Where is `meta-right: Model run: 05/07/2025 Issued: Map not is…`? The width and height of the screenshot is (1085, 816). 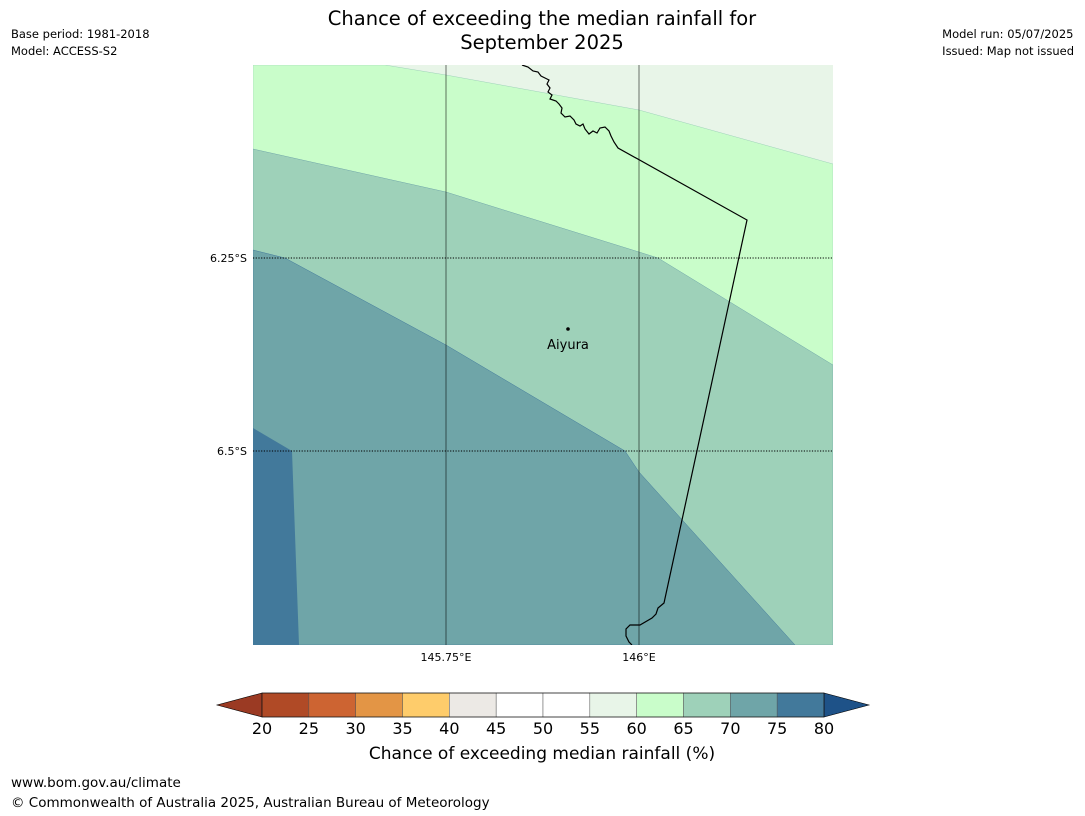 meta-right: Model run: 05/07/2025 Issued: Map not is… is located at coordinates (1008, 43).